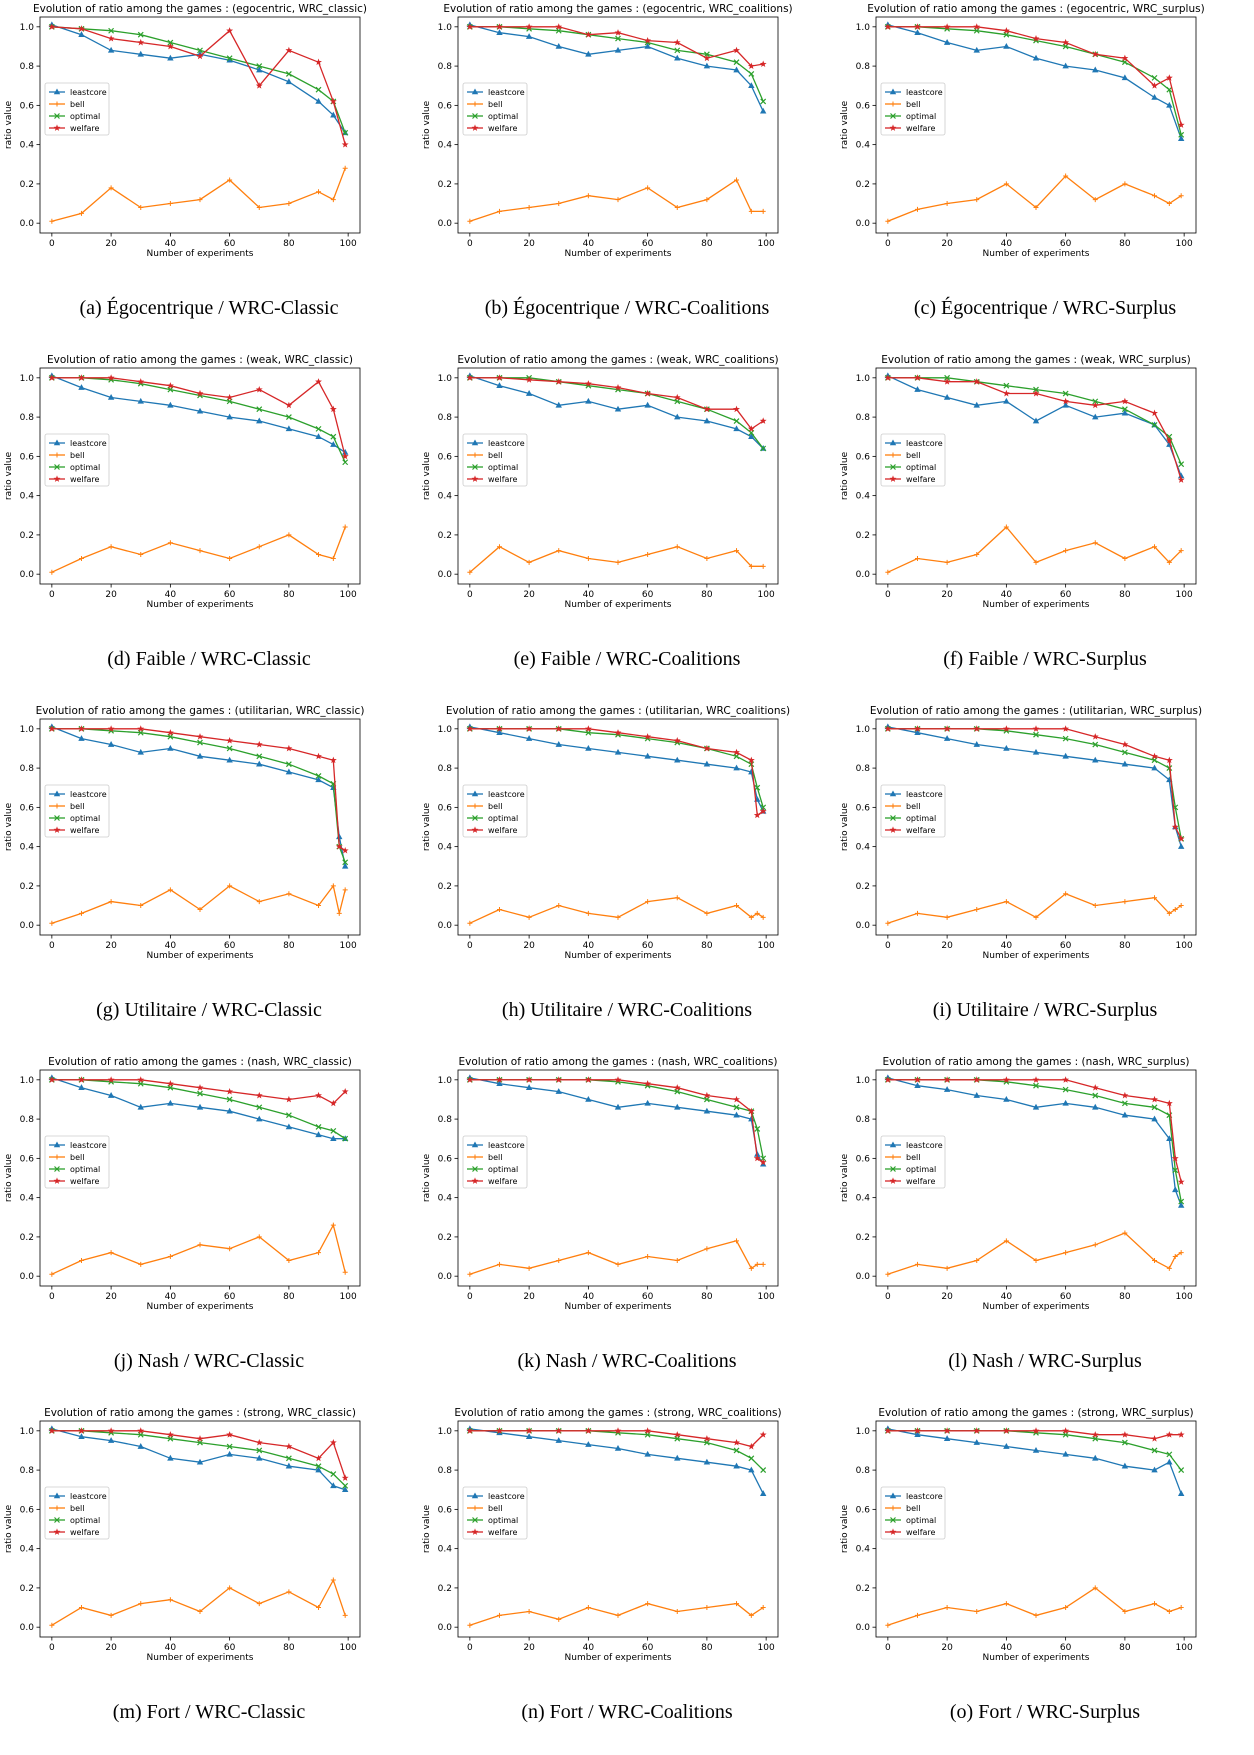  What do you see at coordinates (445, 1471) in the screenshot?
I see `y-tick-label: 0.8` at bounding box center [445, 1471].